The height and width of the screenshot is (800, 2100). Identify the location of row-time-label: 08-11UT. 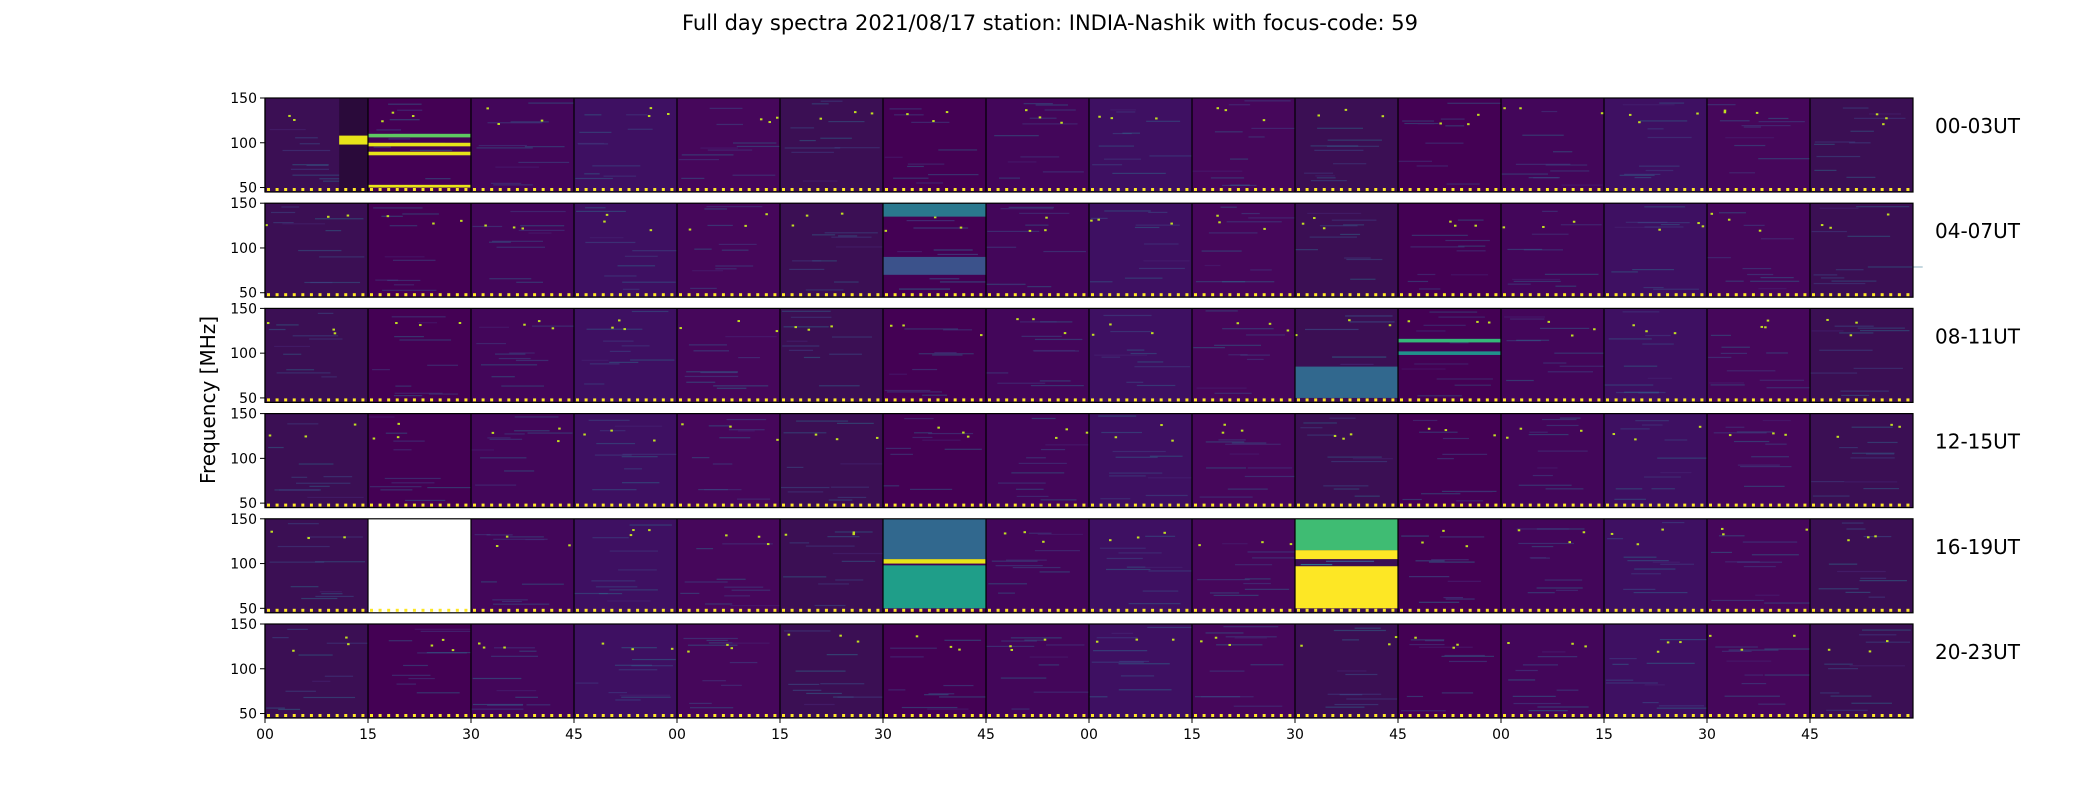
(1978, 336).